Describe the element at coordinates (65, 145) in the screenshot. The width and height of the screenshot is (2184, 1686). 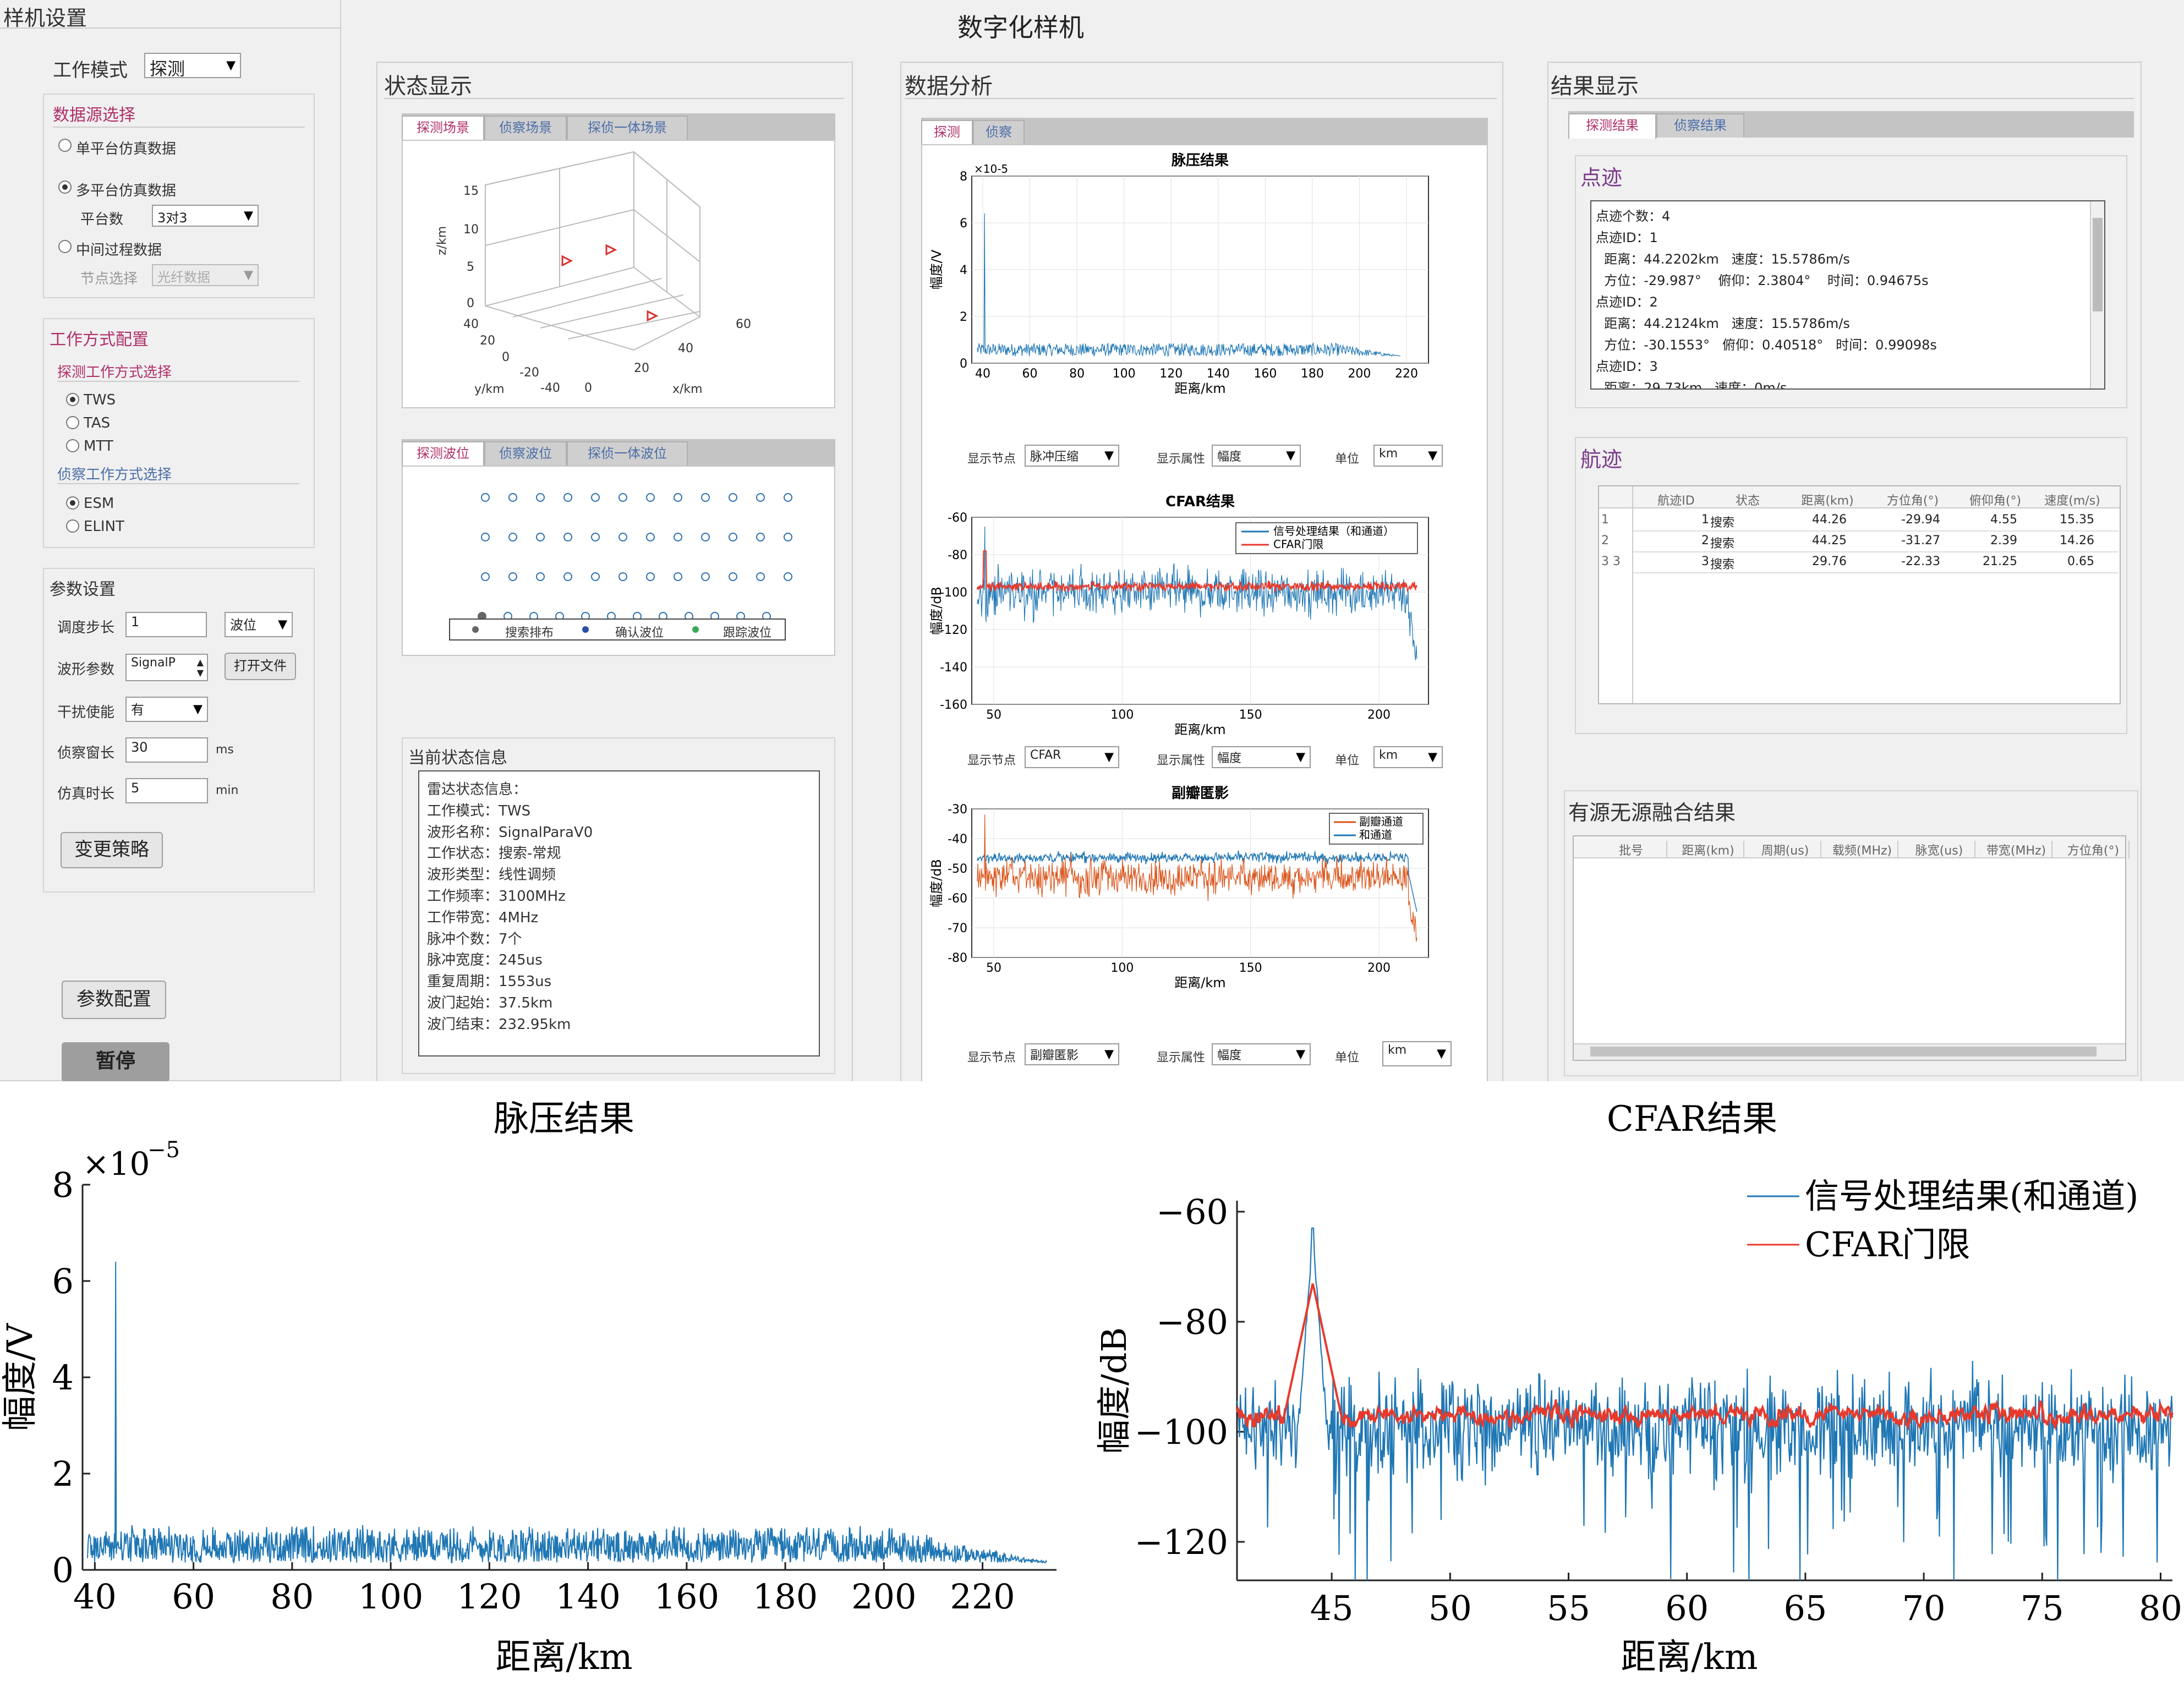
I see `radio-single-platform` at that location.